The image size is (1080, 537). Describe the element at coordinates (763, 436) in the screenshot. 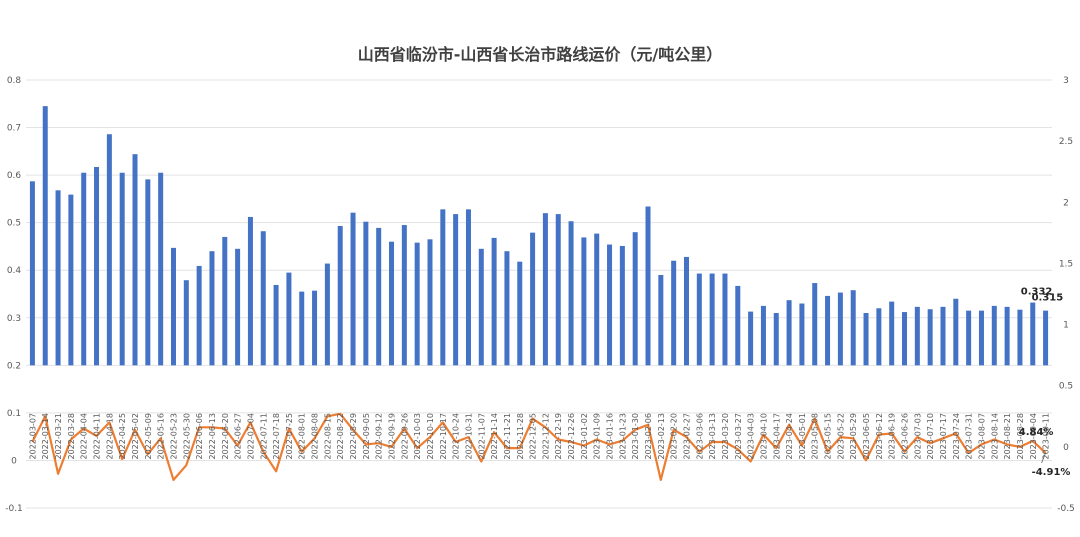

I see `x-tick-label: 2023-04-10` at that location.